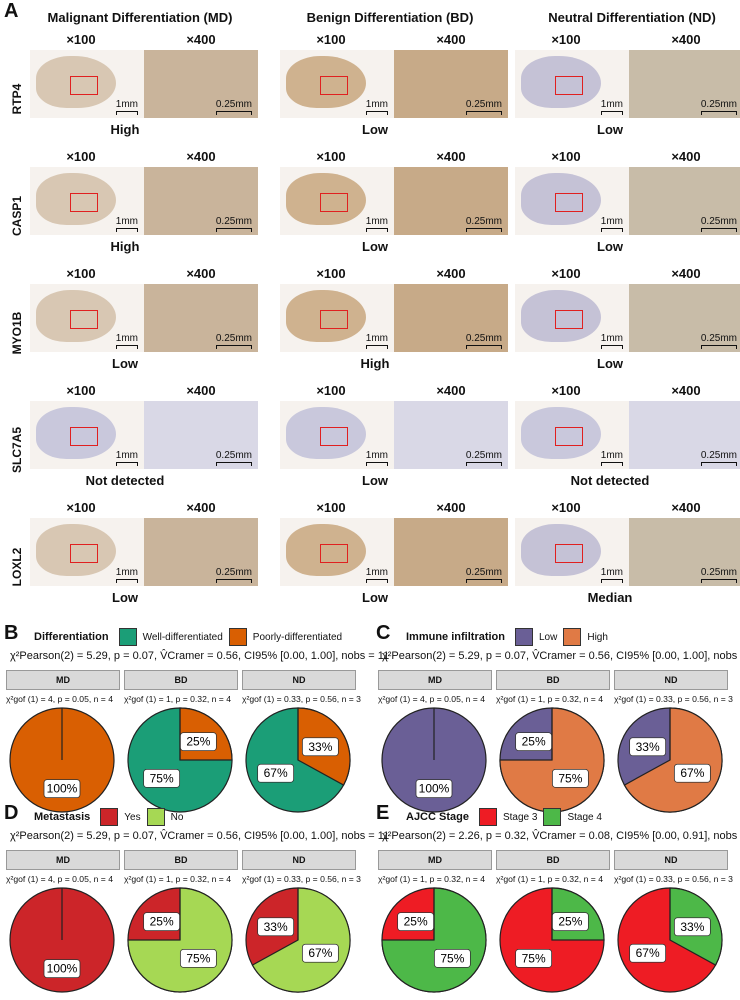 The height and width of the screenshot is (1000, 740). I want to click on expression-level: Not detected, so click(610, 480).